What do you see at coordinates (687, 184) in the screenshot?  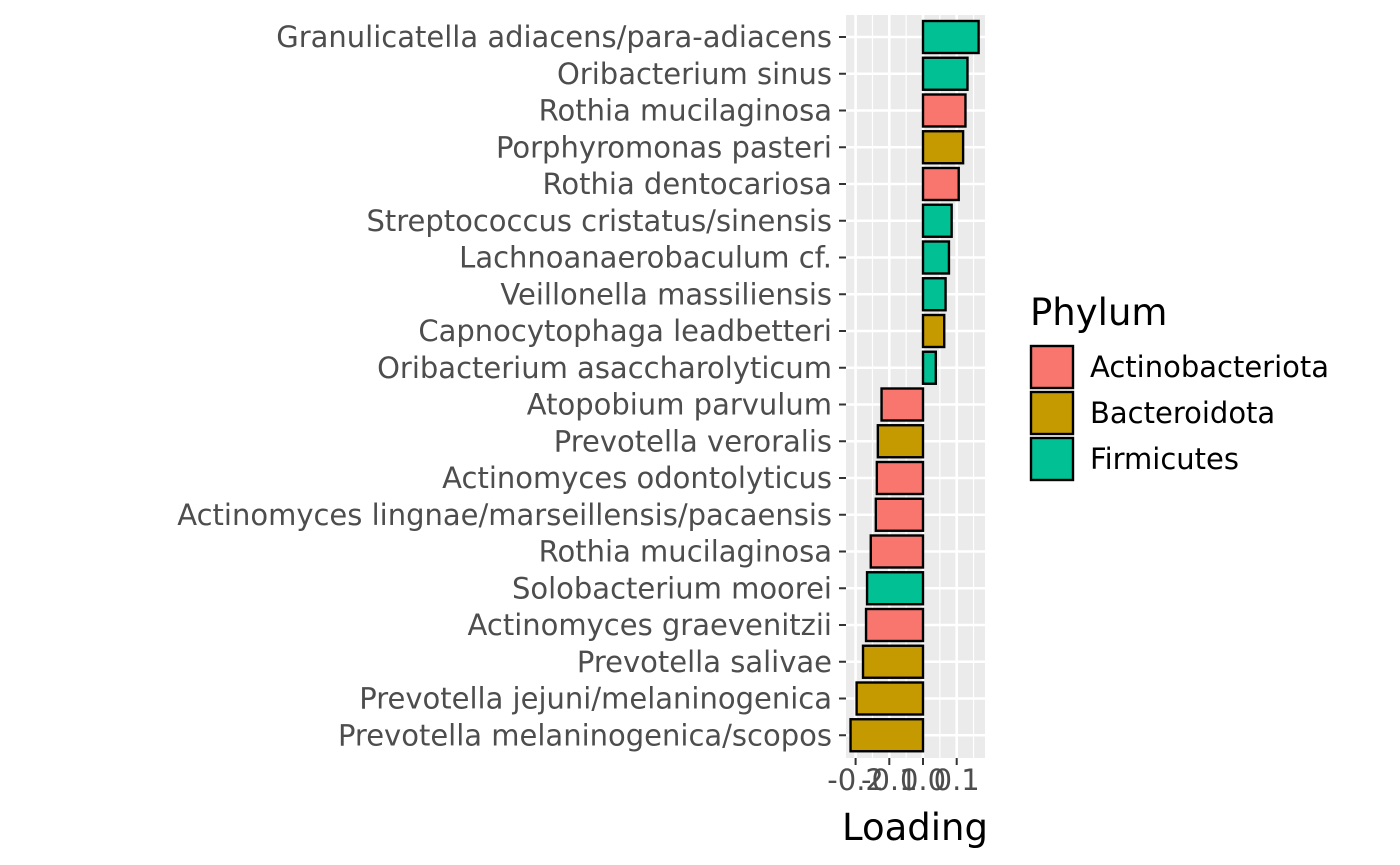 I see `y-tick-label: Rothia dentocariosa` at bounding box center [687, 184].